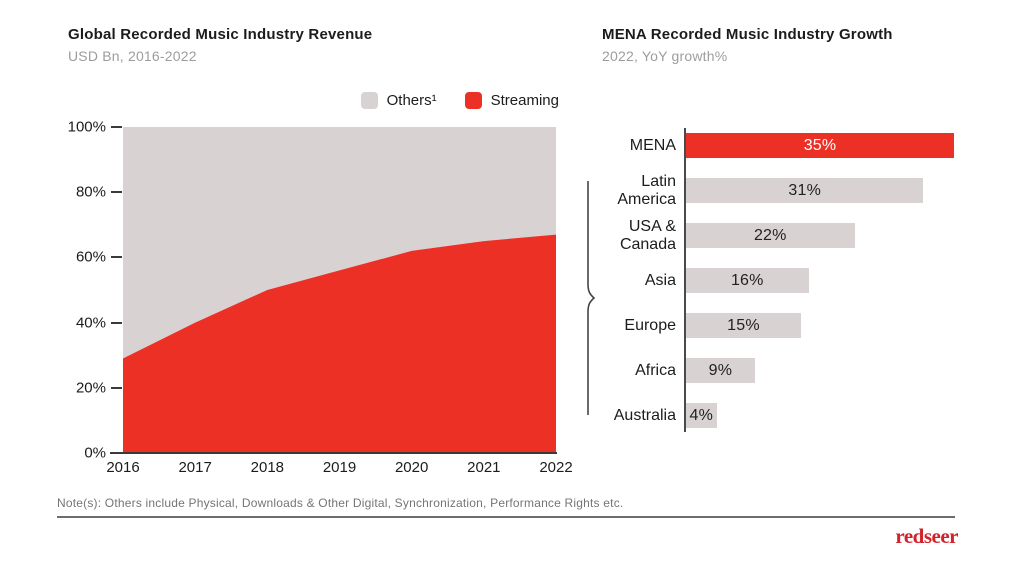 The width and height of the screenshot is (1024, 571). Describe the element at coordinates (652, 145) in the screenshot. I see `bar-category-label: MENA` at that location.